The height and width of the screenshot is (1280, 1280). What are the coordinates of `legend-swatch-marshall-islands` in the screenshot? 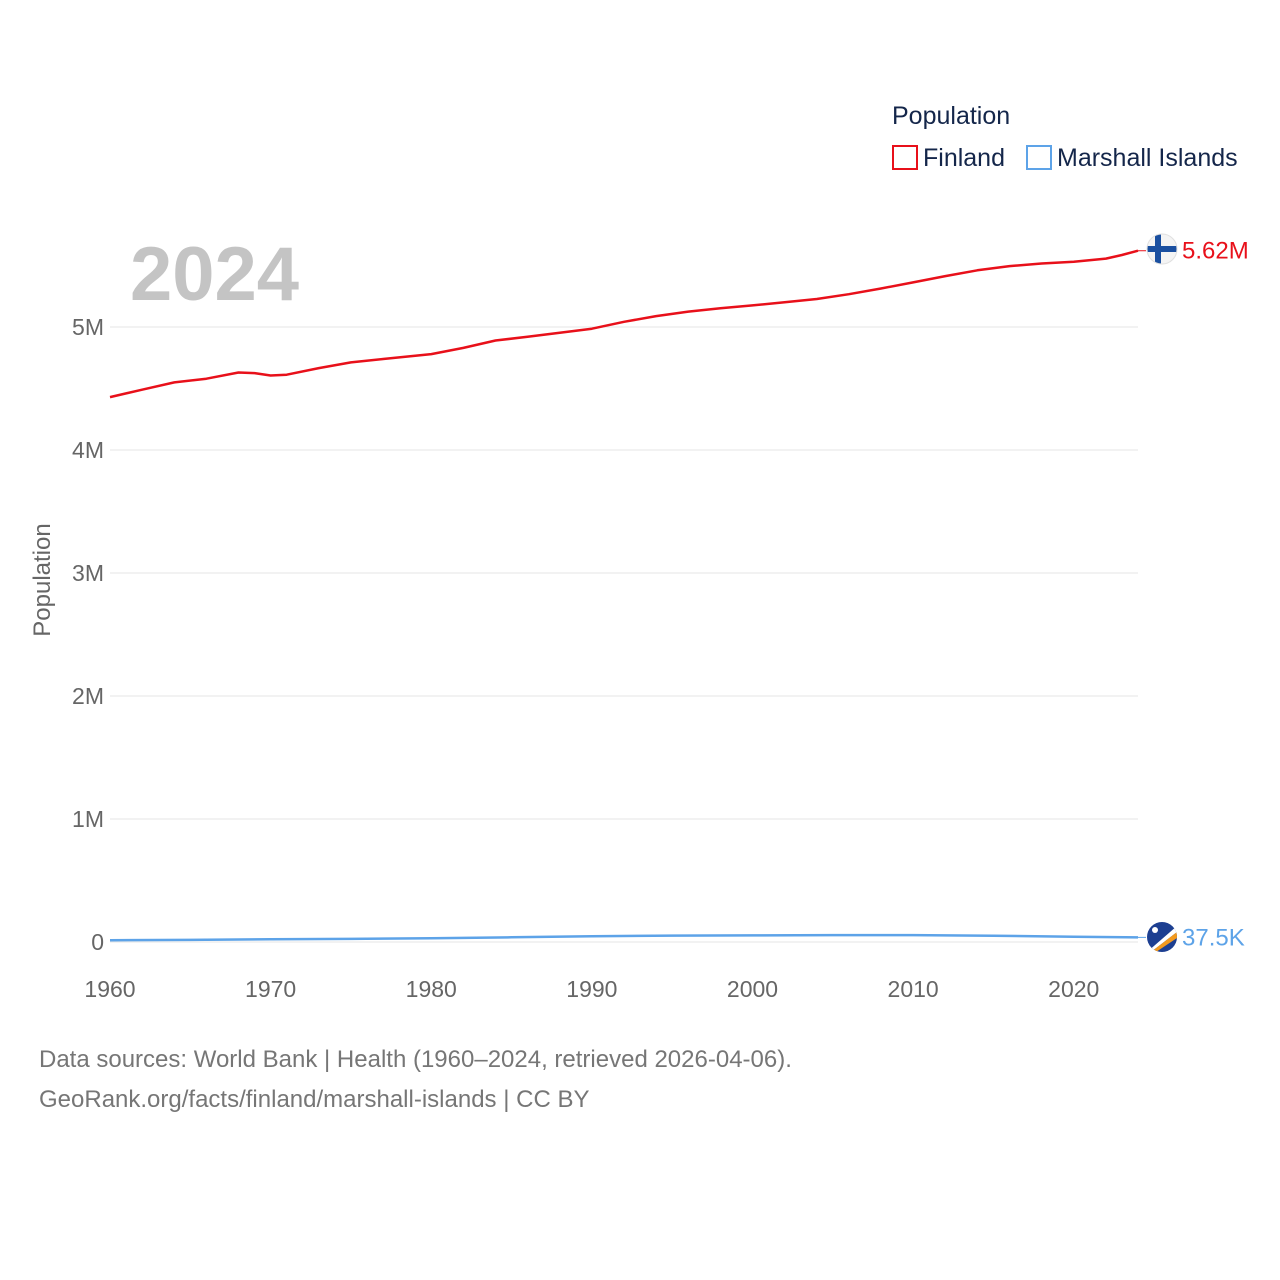 It's located at (1039, 157).